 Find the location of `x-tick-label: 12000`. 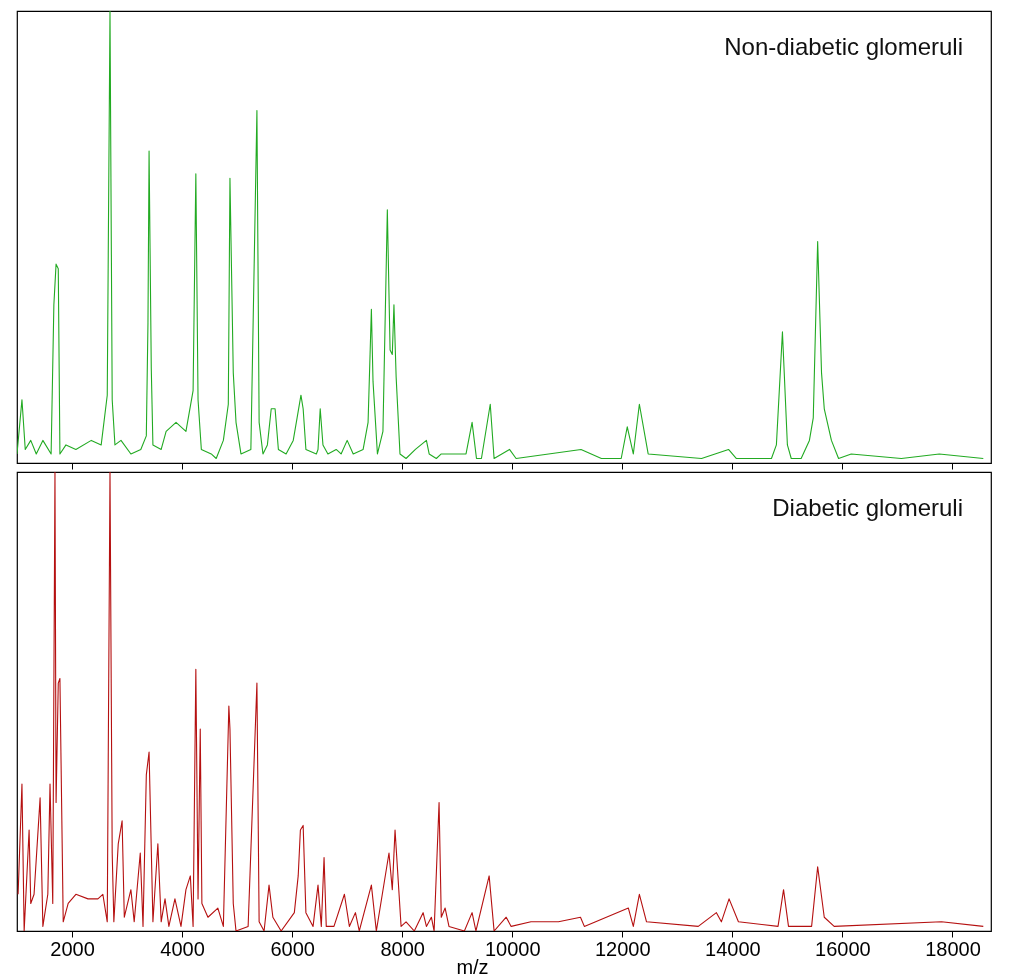

x-tick-label: 12000 is located at coordinates (623, 948).